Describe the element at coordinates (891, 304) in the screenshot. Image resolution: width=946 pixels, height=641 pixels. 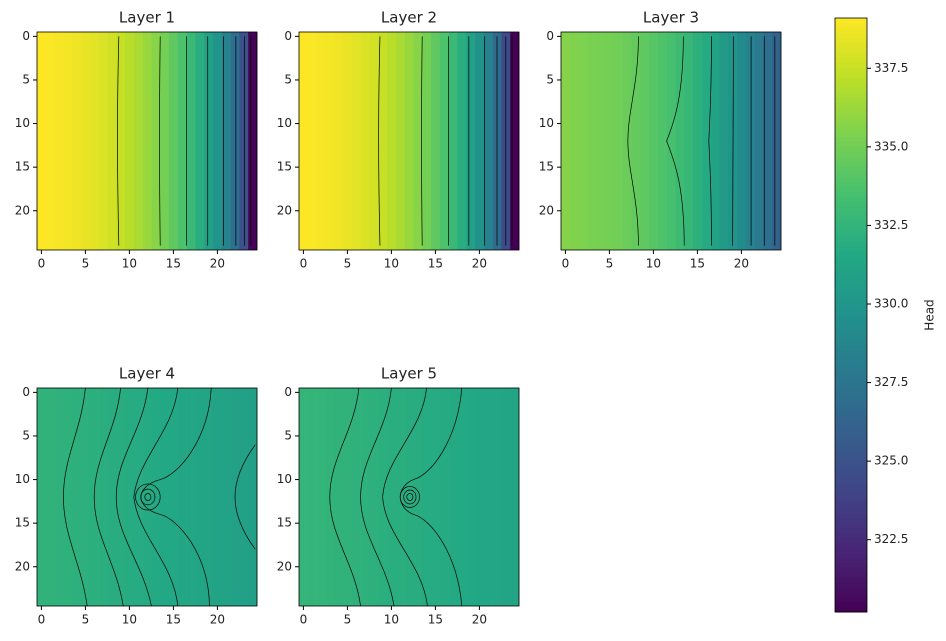
I see `colorbar-tick-label: 330.0` at that location.